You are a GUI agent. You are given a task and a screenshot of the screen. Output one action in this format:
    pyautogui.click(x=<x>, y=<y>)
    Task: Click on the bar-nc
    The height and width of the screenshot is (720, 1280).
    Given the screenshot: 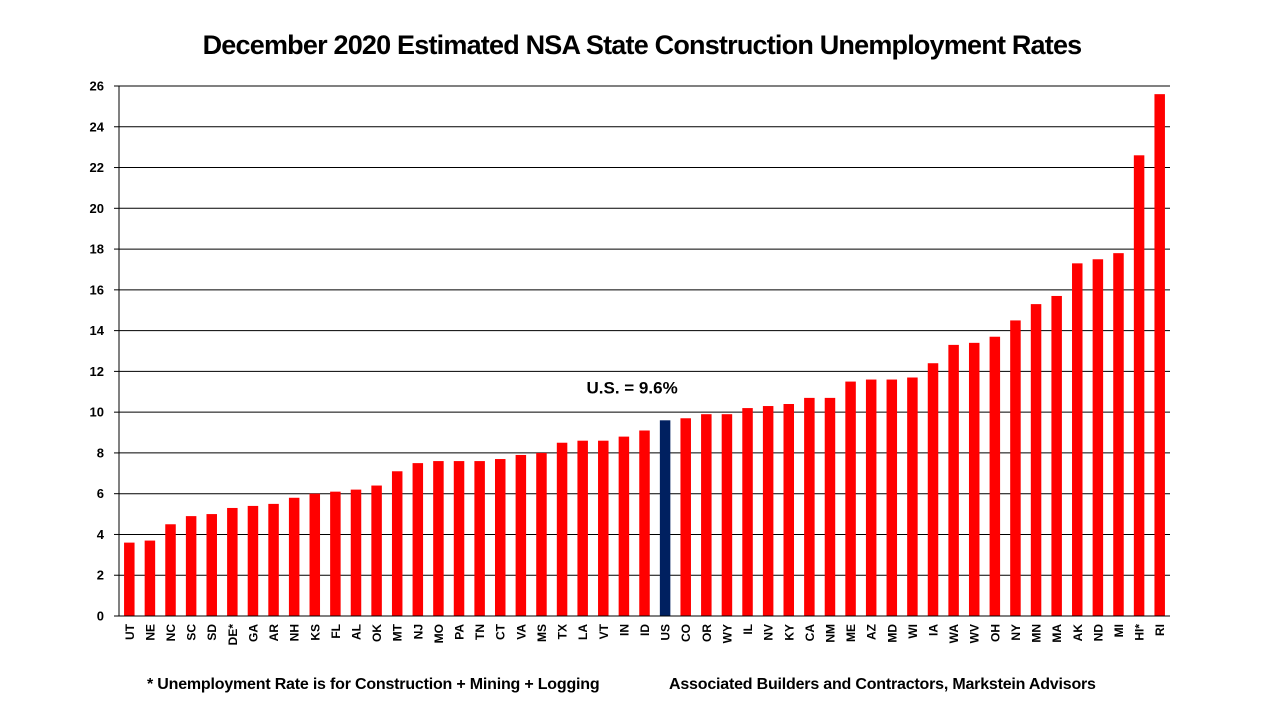 What is the action you would take?
    pyautogui.click(x=170, y=570)
    